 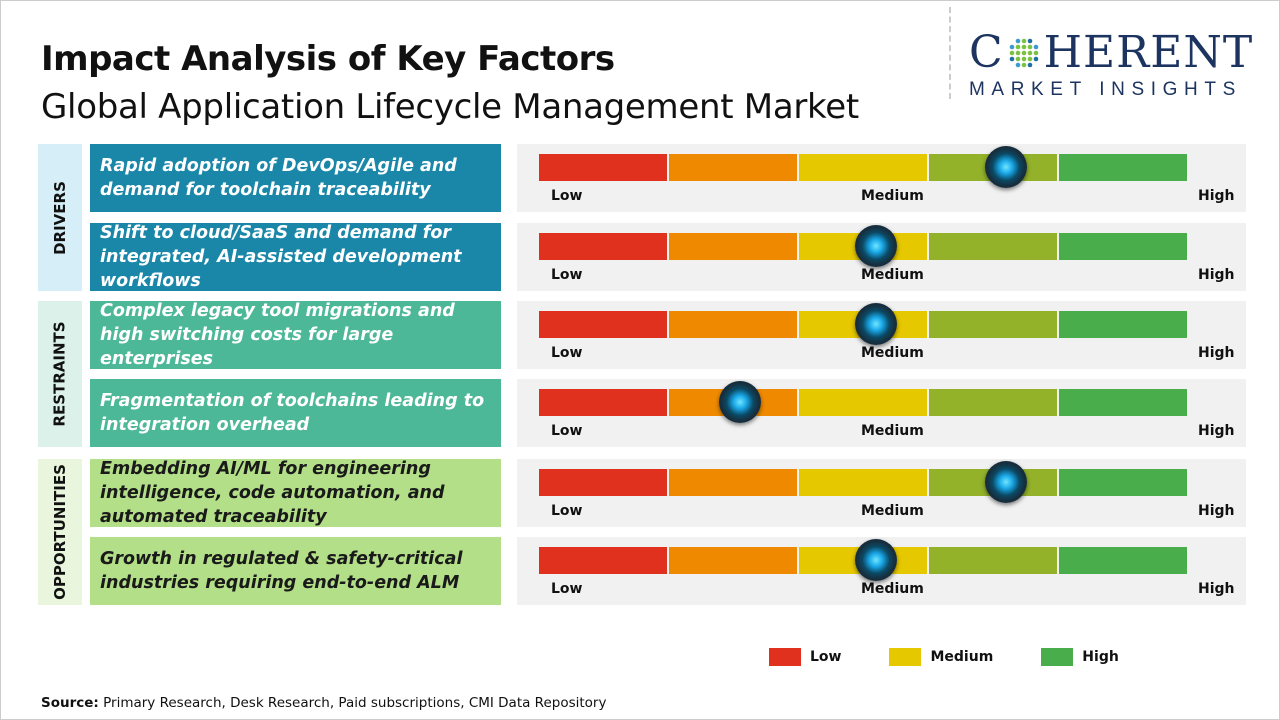 I want to click on divider, so click(x=950, y=53).